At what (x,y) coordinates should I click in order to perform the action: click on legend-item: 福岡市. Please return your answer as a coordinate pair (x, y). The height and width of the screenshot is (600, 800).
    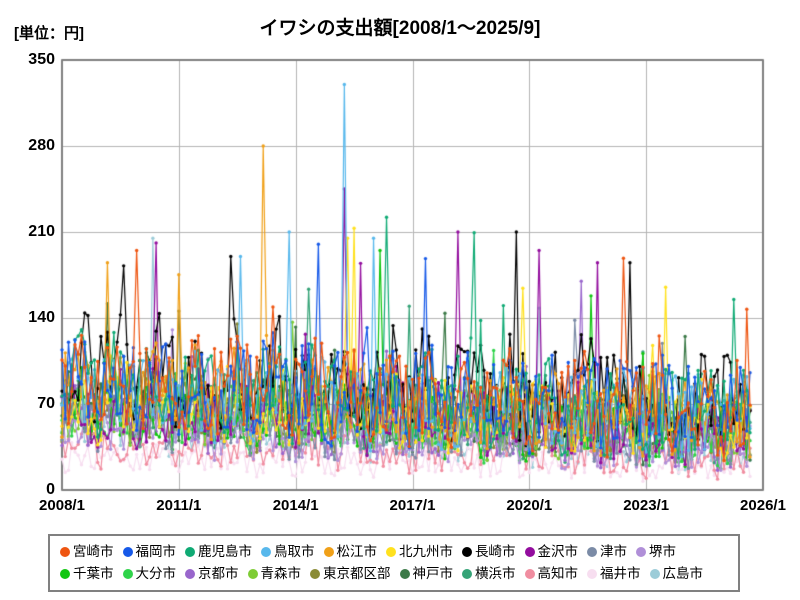
    Looking at the image, I should click on (149, 552).